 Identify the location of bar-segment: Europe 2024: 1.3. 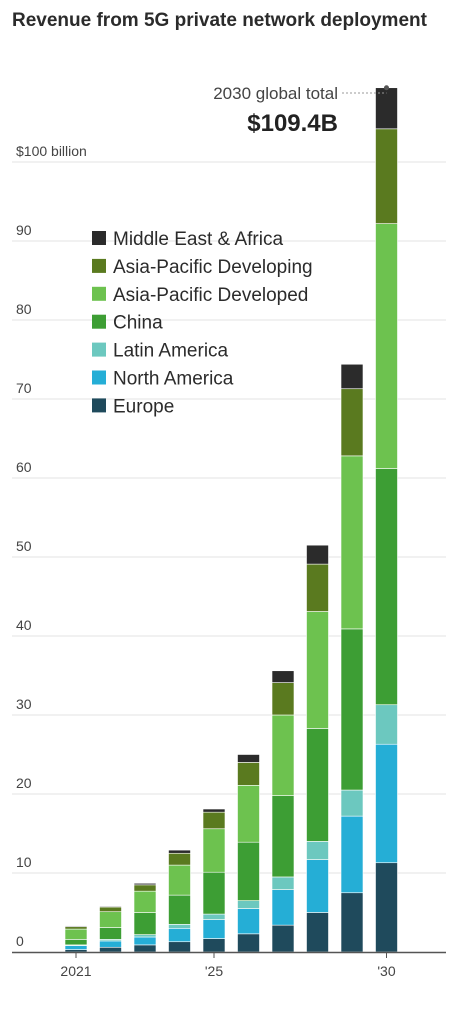
(179, 947).